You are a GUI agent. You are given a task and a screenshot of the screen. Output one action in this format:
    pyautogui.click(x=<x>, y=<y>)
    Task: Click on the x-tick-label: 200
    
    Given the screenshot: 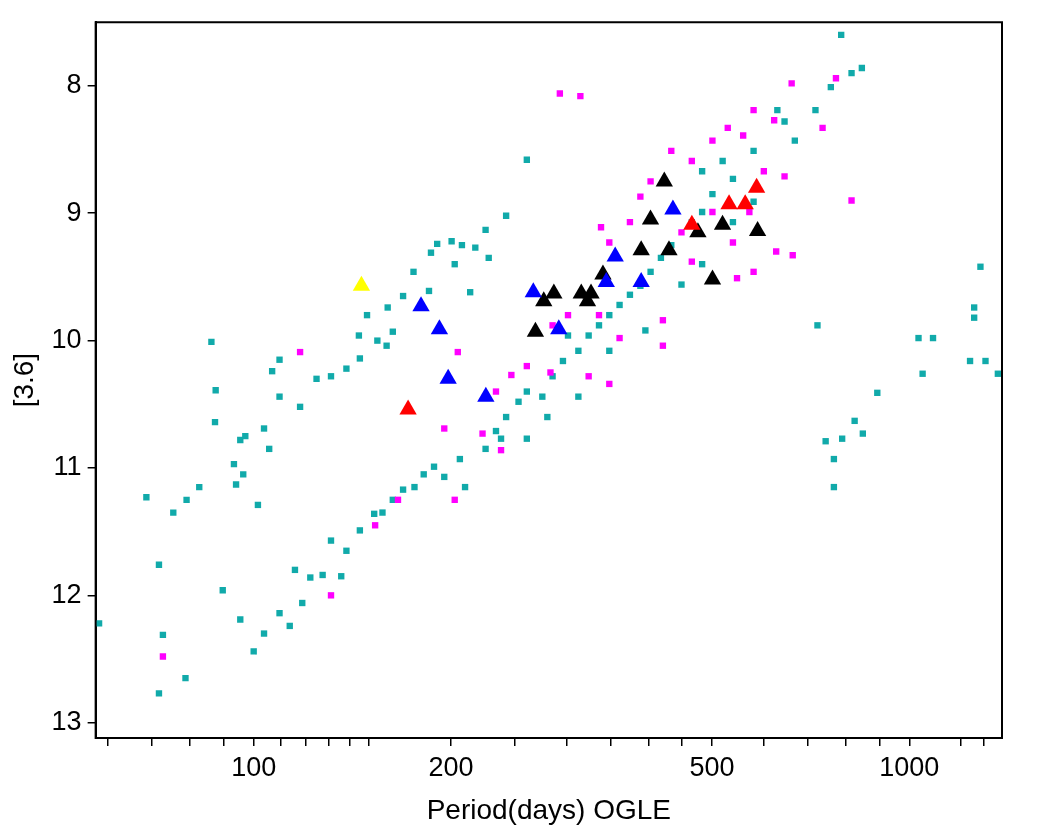 What is the action you would take?
    pyautogui.click(x=451, y=766)
    